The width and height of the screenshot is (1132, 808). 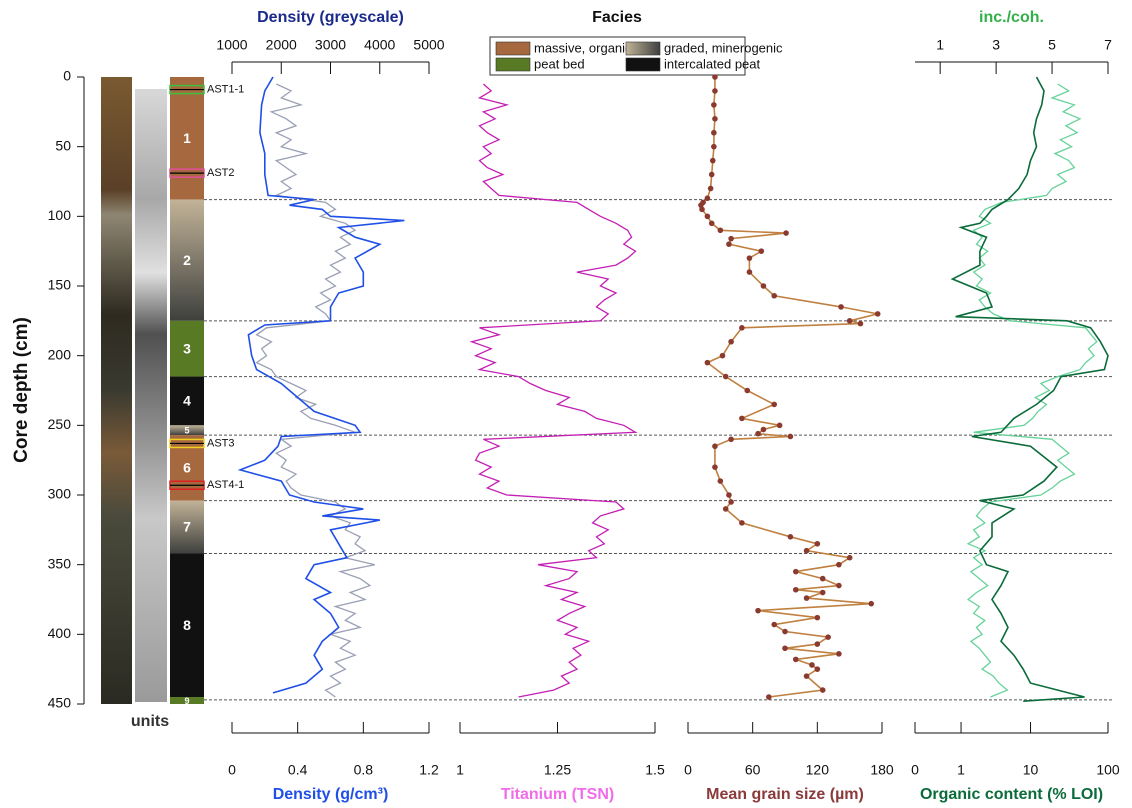 I want to click on x-tick-label: 100, so click(x=1108, y=770).